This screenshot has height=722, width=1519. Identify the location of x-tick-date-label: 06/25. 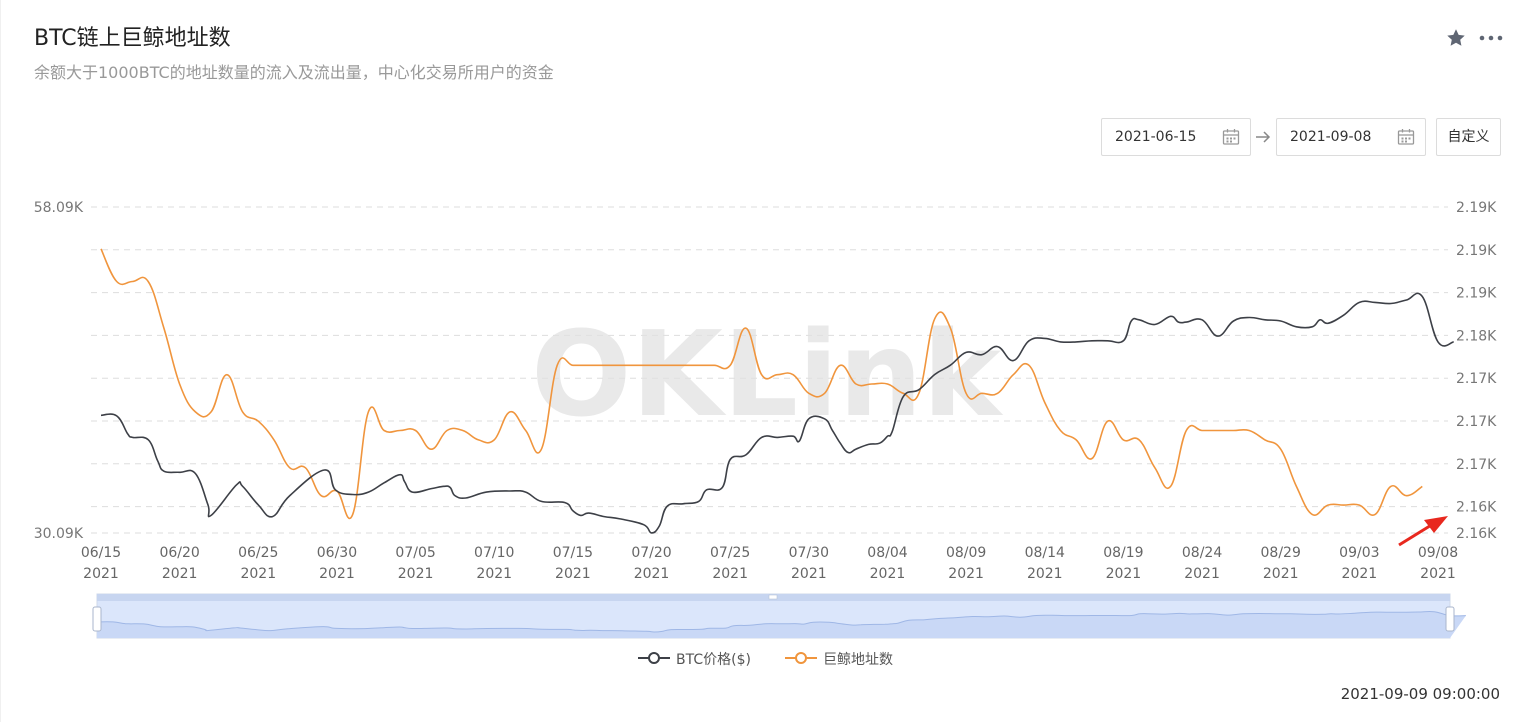
(258, 553).